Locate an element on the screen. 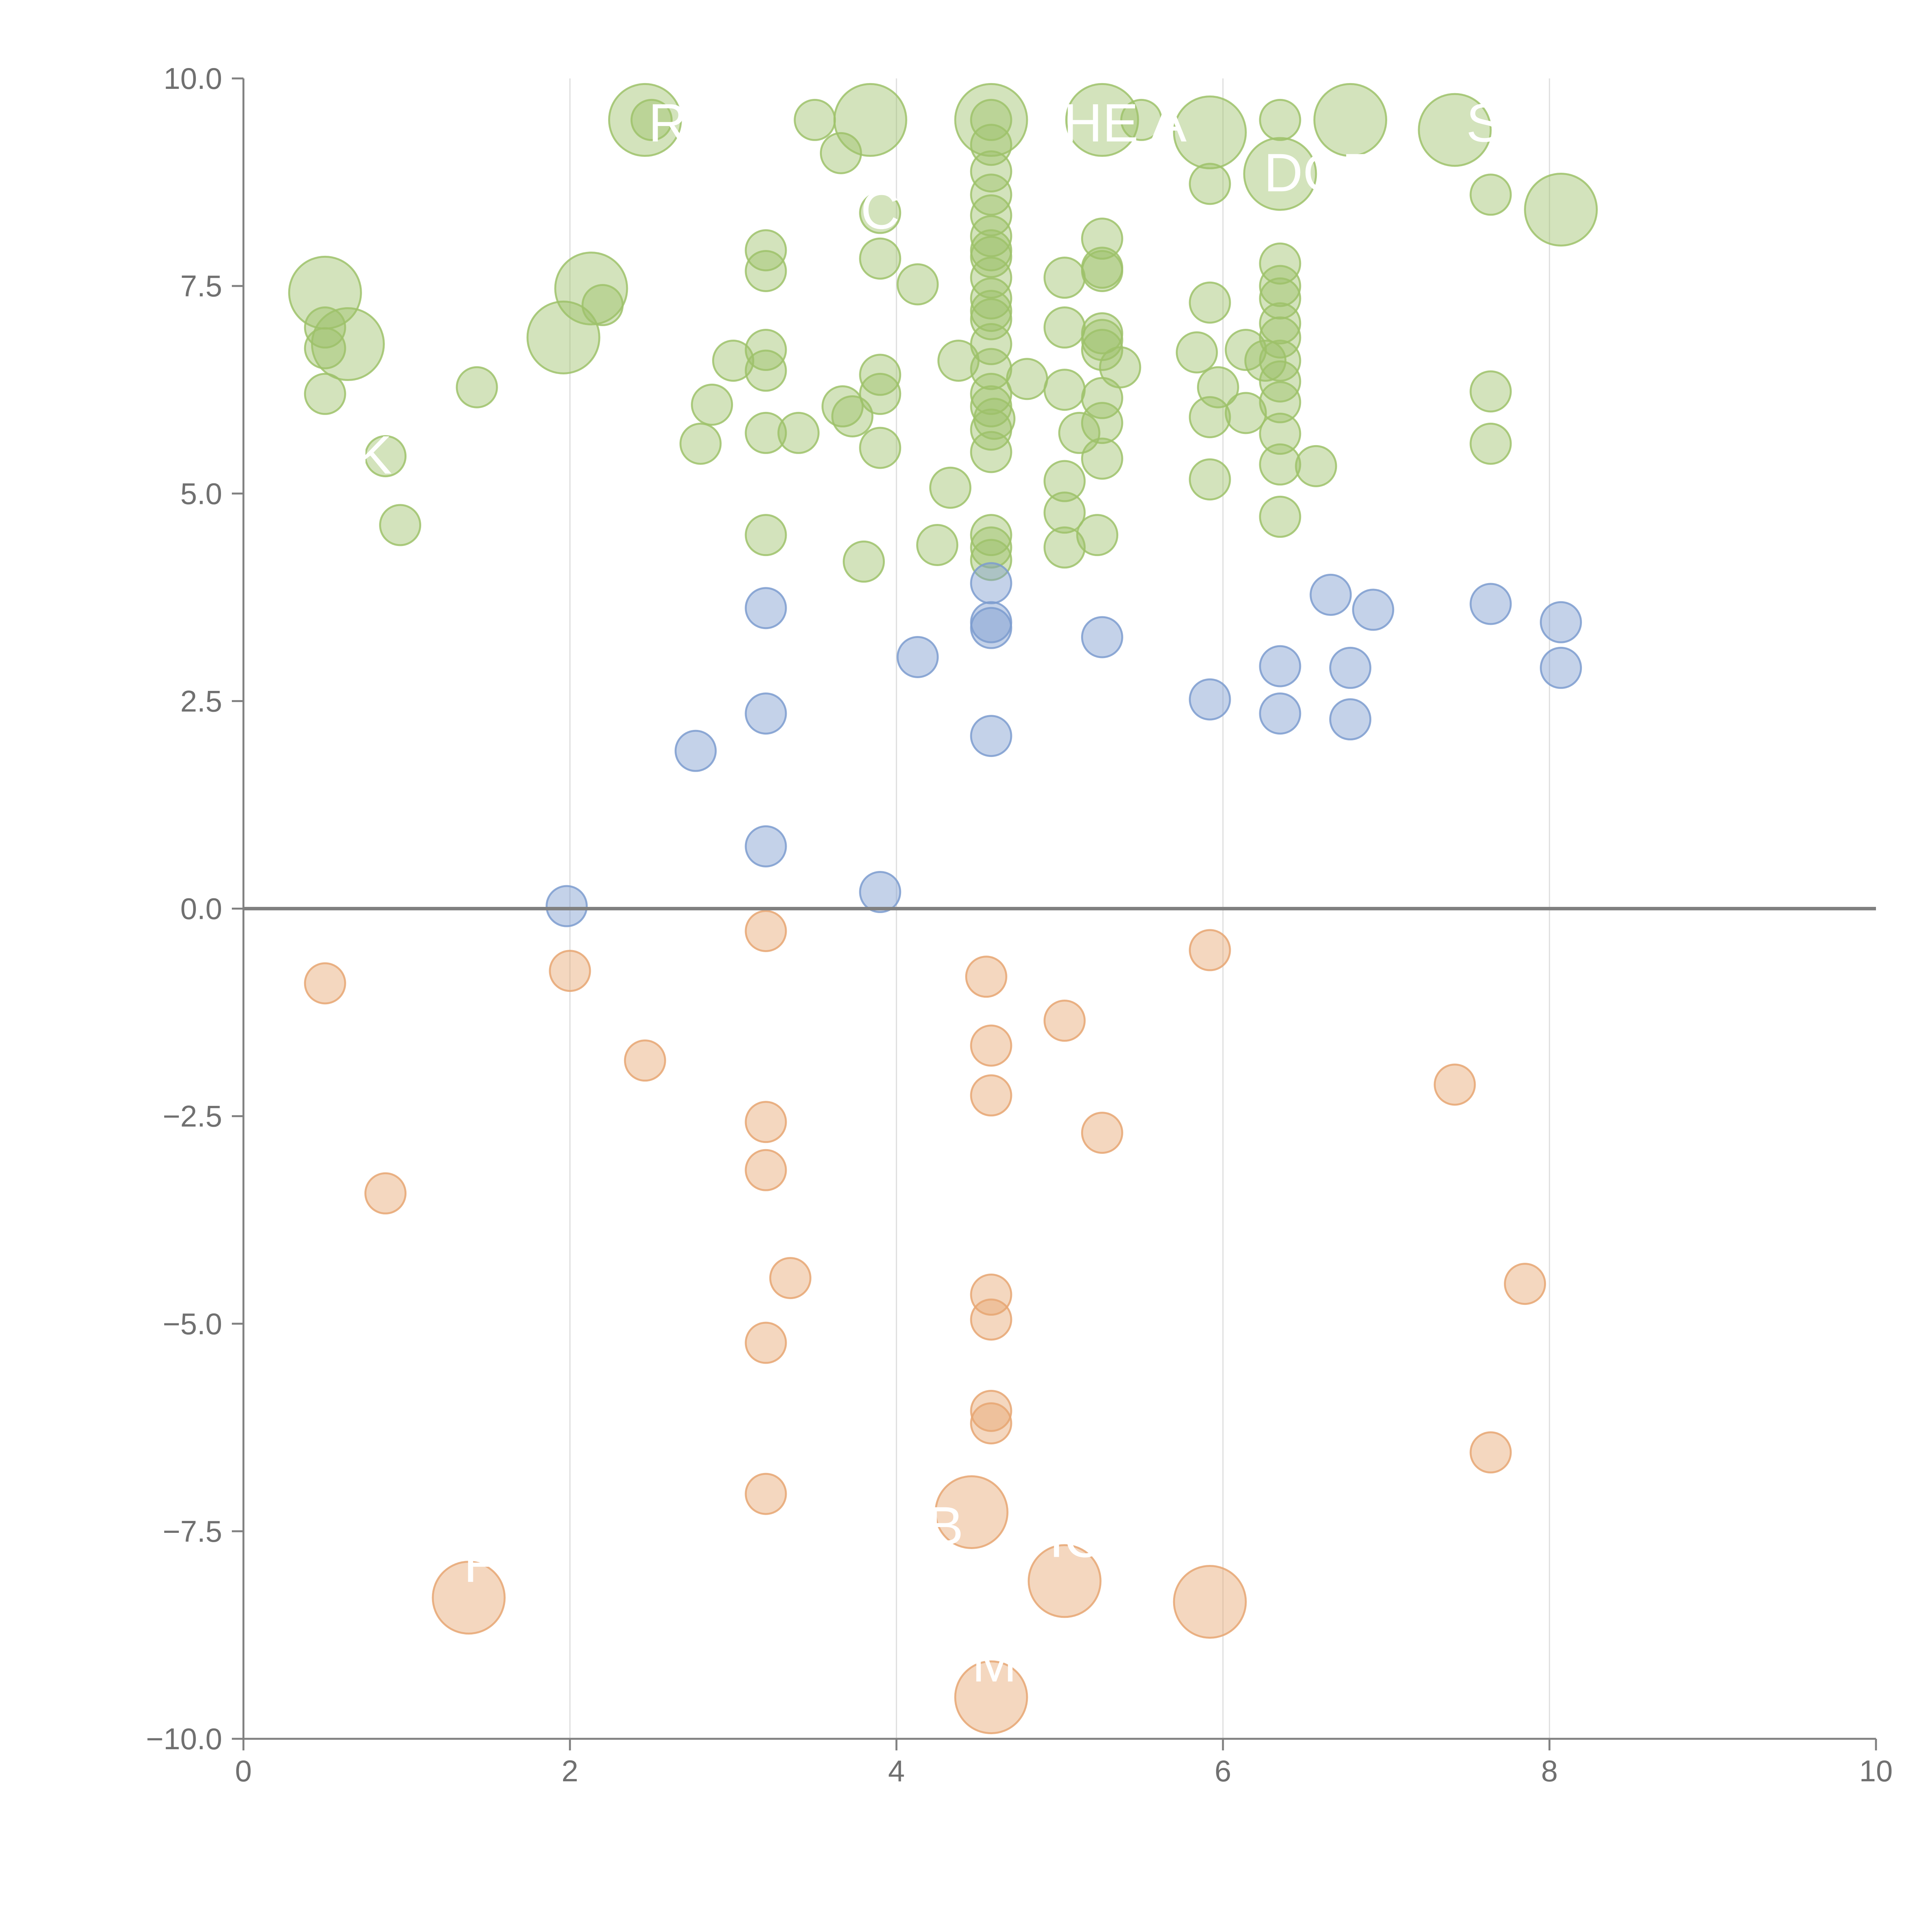 Image resolution: width=1932 pixels, height=1932 pixels. y-tick-label: −5.0 is located at coordinates (192, 1324).